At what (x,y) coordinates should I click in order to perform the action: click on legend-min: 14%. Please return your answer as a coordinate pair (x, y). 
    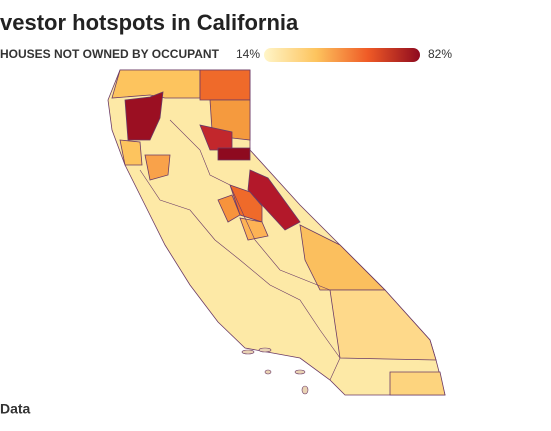
    Looking at the image, I should click on (248, 54).